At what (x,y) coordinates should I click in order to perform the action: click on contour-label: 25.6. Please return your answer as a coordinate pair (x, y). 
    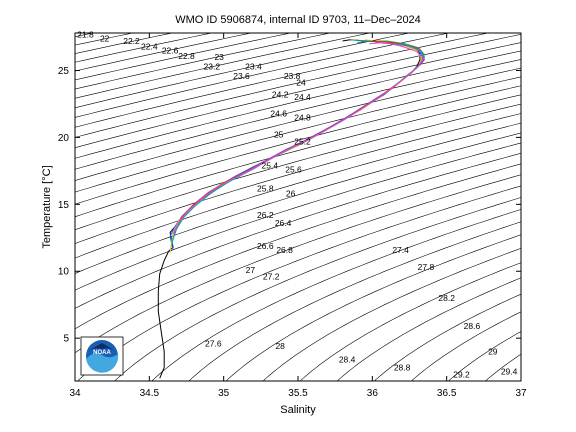
    Looking at the image, I should click on (293, 170).